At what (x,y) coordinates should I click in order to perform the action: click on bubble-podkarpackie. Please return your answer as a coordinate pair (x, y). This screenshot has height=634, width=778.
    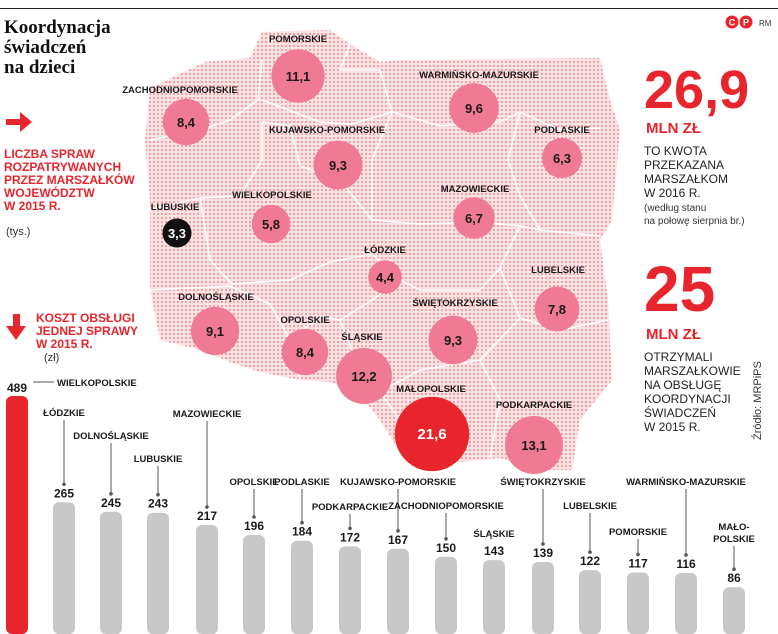
    Looking at the image, I should click on (534, 445).